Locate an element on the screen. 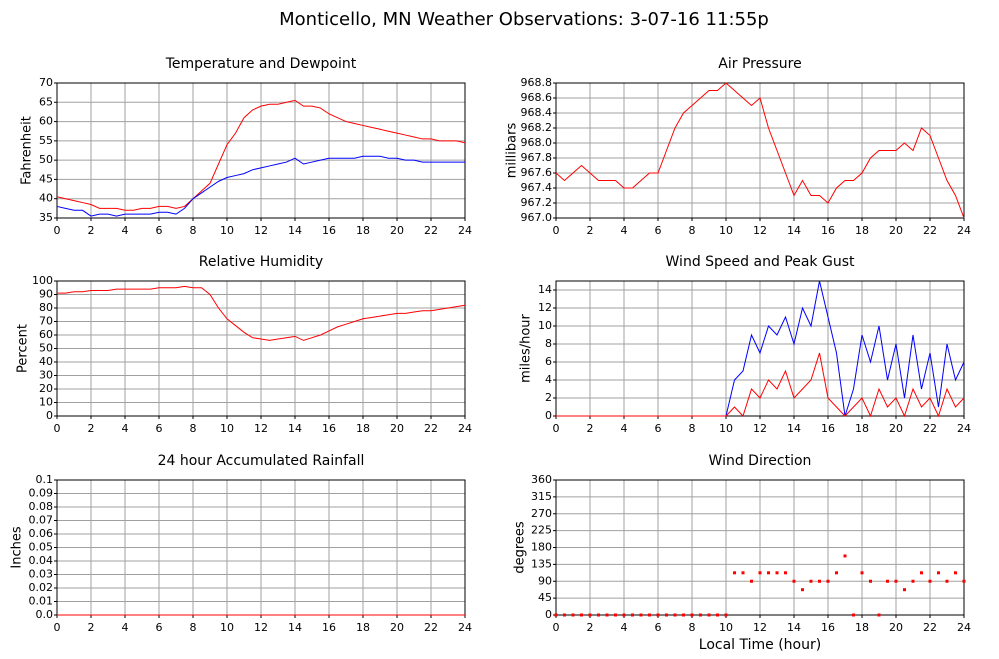  y-tick-label: 0.04 is located at coordinates (41, 560).